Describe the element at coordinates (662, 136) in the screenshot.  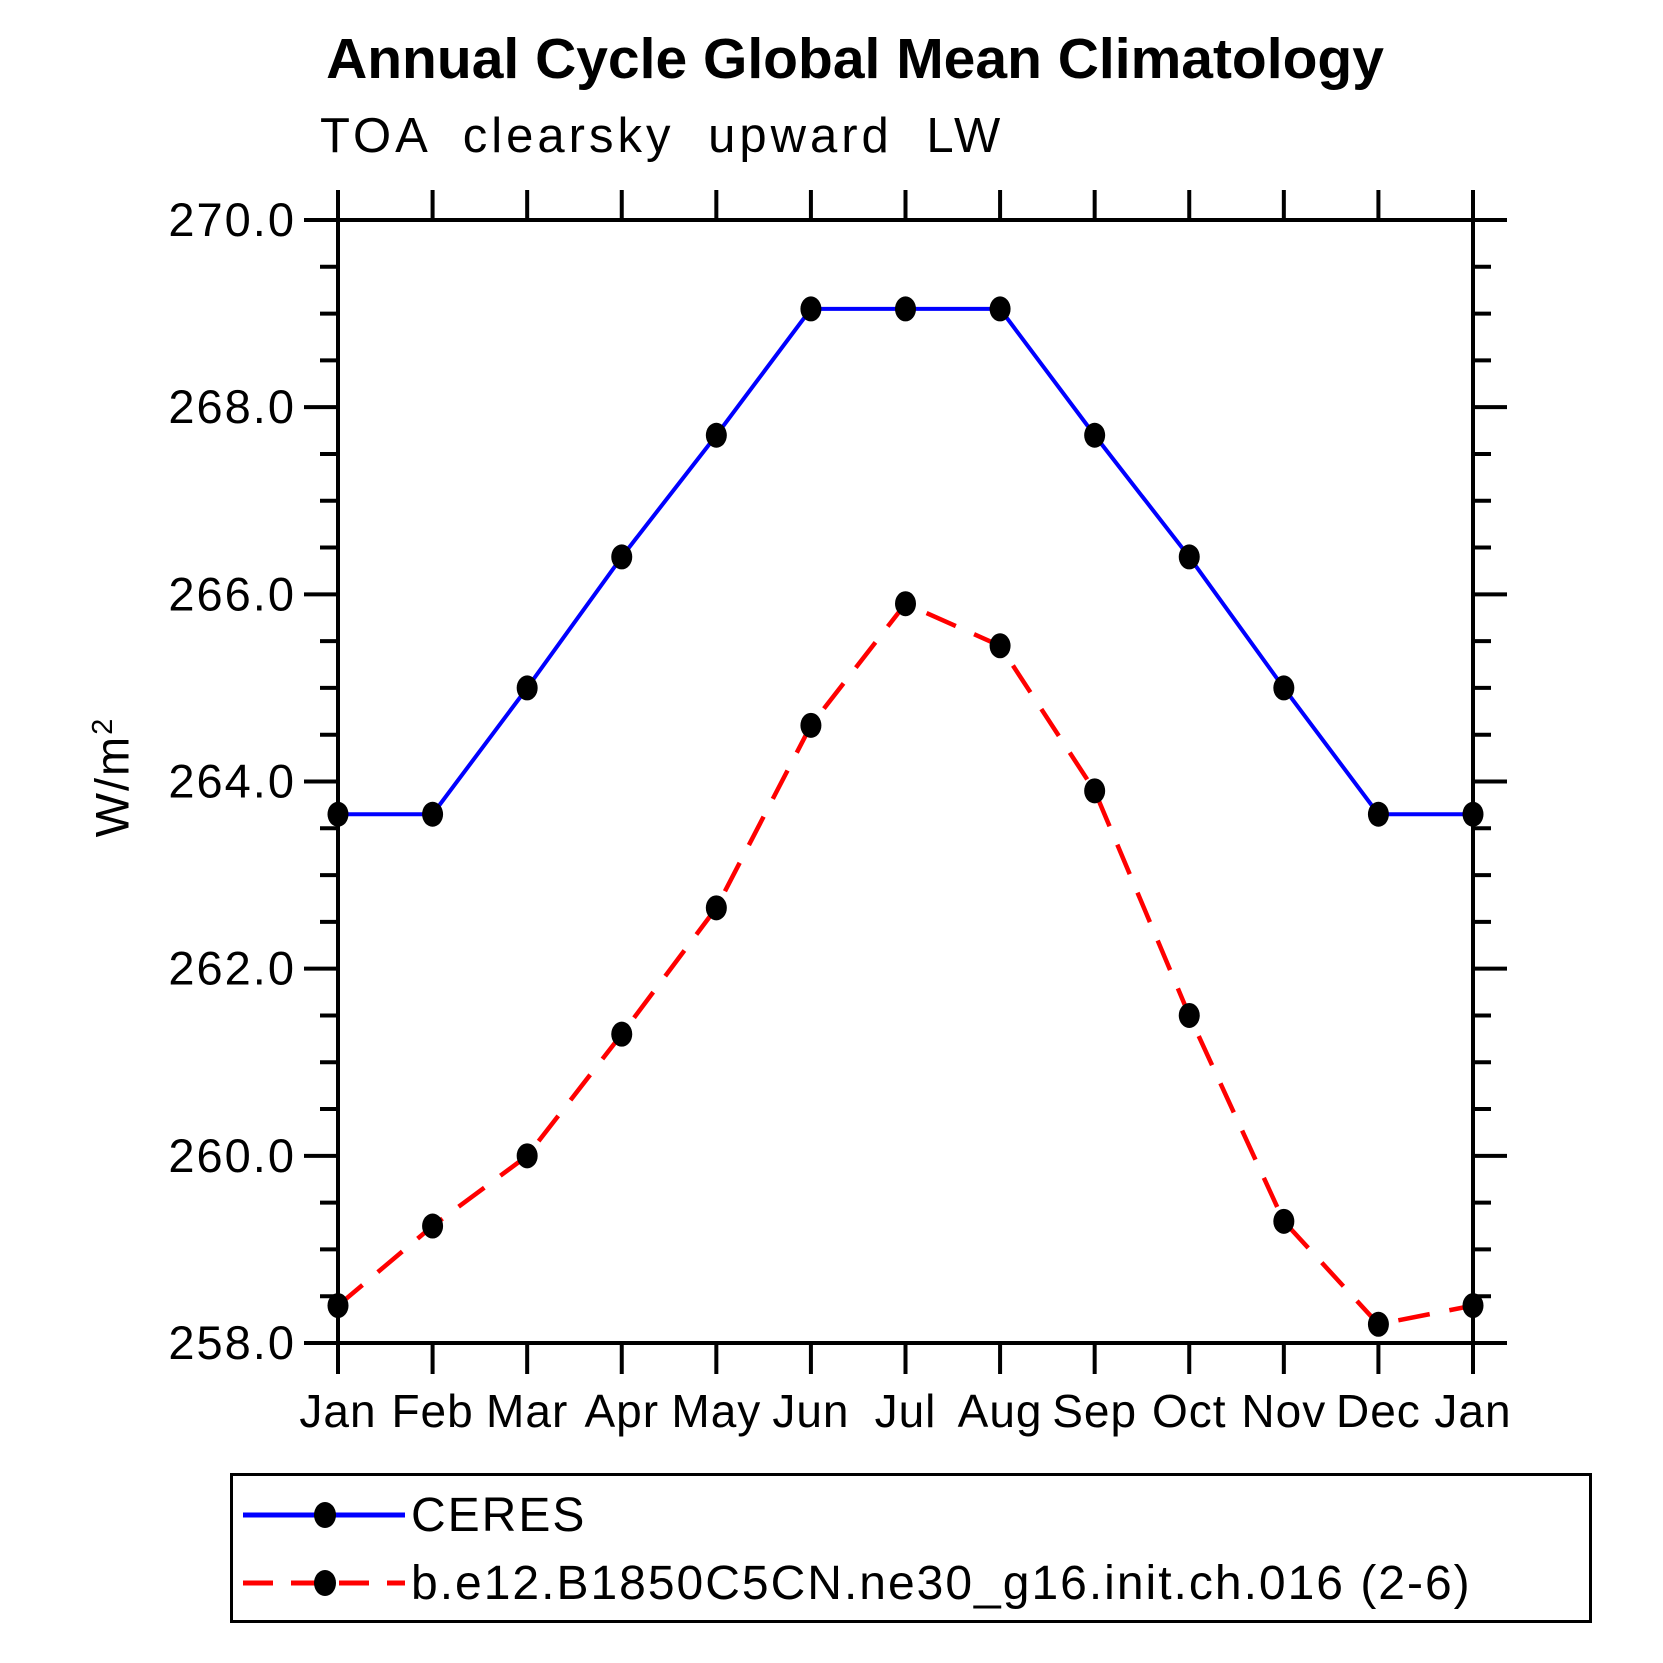
I see `chart-subtitle: TOA clearsky upward LW` at that location.